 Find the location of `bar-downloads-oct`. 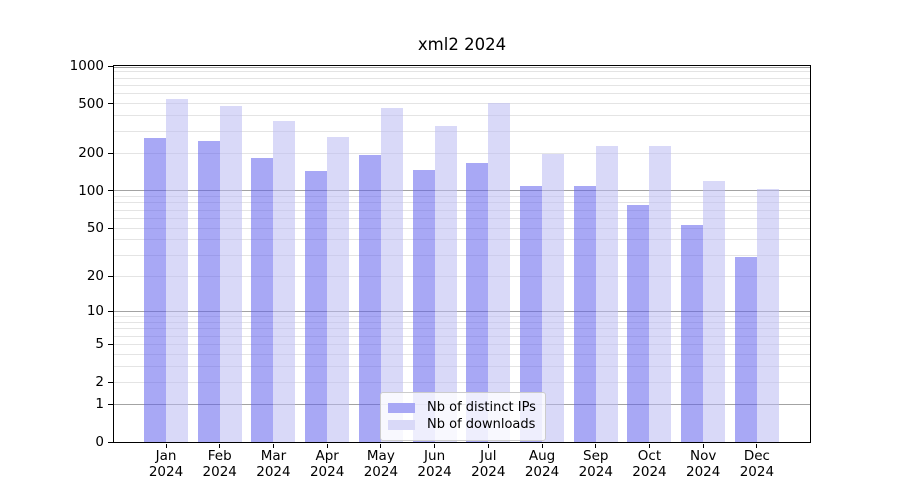

bar-downloads-oct is located at coordinates (660, 294).